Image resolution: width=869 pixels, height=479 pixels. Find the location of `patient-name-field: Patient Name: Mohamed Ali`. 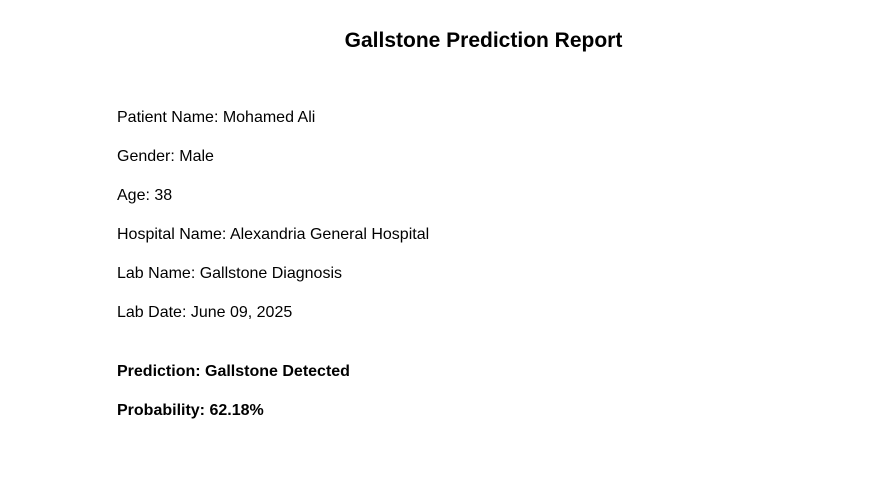

patient-name-field: Patient Name: Mohamed Ali is located at coordinates (216, 117).